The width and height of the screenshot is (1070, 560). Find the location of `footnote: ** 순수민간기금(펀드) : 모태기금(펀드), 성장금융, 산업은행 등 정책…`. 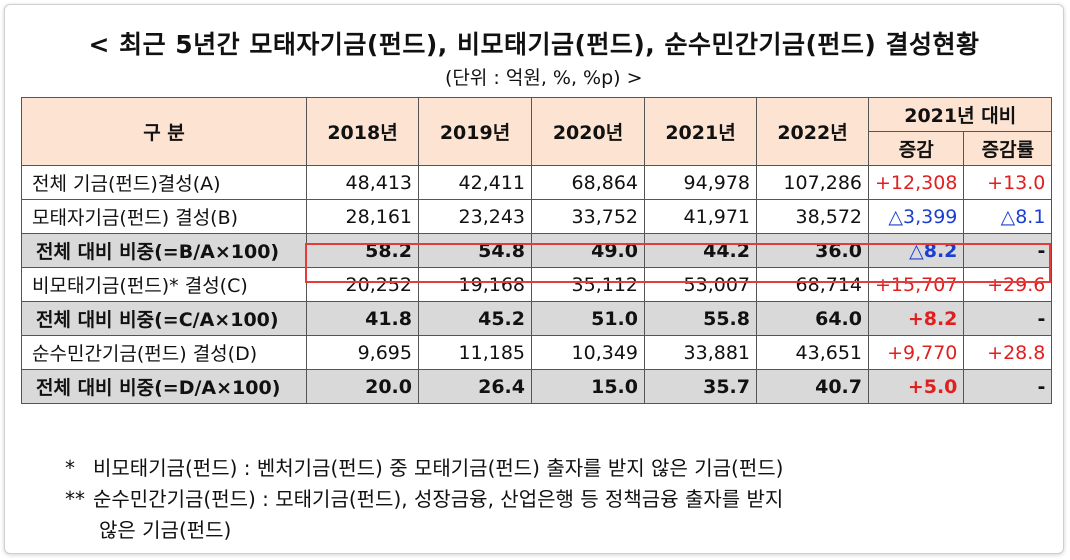

footnote: ** 순수민간기금(펀드) : 모태기금(펀드), 성장금융, 산업은행 등 정책… is located at coordinates (424, 499).